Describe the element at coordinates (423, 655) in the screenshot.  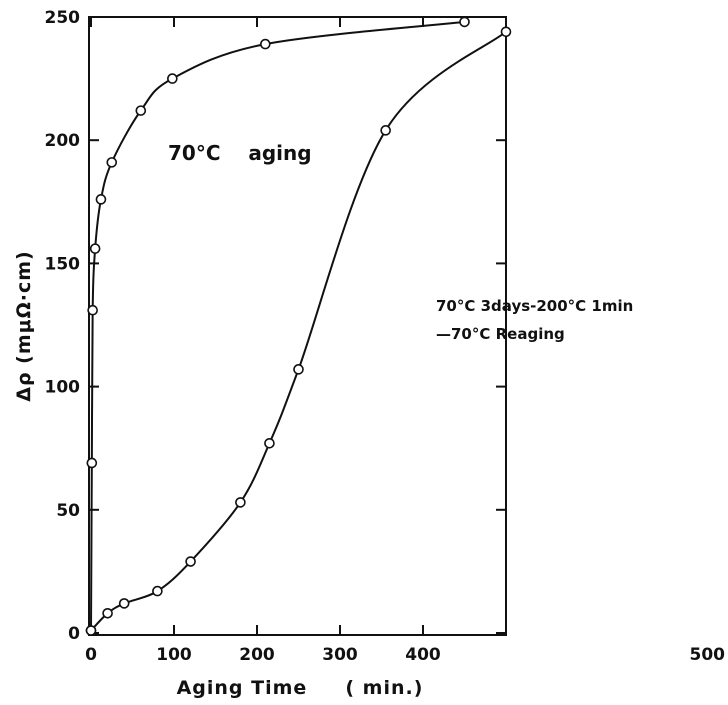
I see `x-tick-label: 400` at that location.